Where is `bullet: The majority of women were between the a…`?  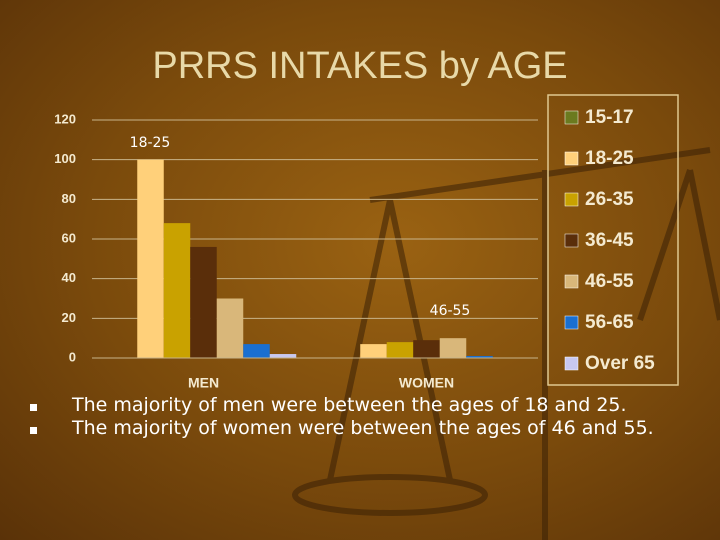 bullet: The majority of women were between the a… is located at coordinates (347, 428).